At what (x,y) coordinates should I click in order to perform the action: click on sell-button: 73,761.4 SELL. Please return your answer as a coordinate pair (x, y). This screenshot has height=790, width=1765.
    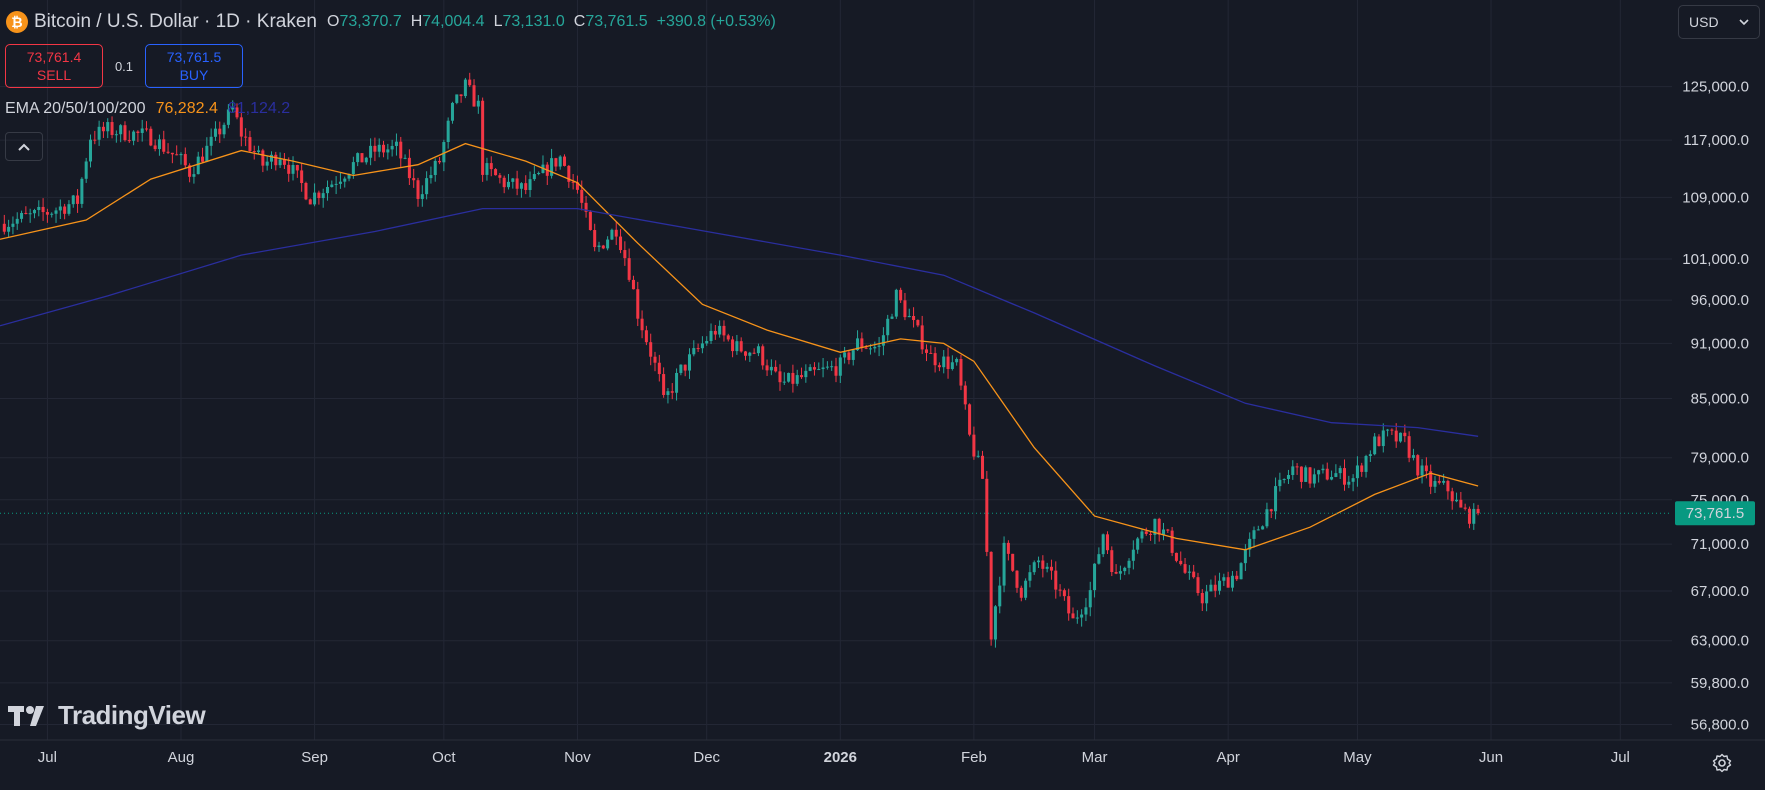
    Looking at the image, I should click on (54, 66).